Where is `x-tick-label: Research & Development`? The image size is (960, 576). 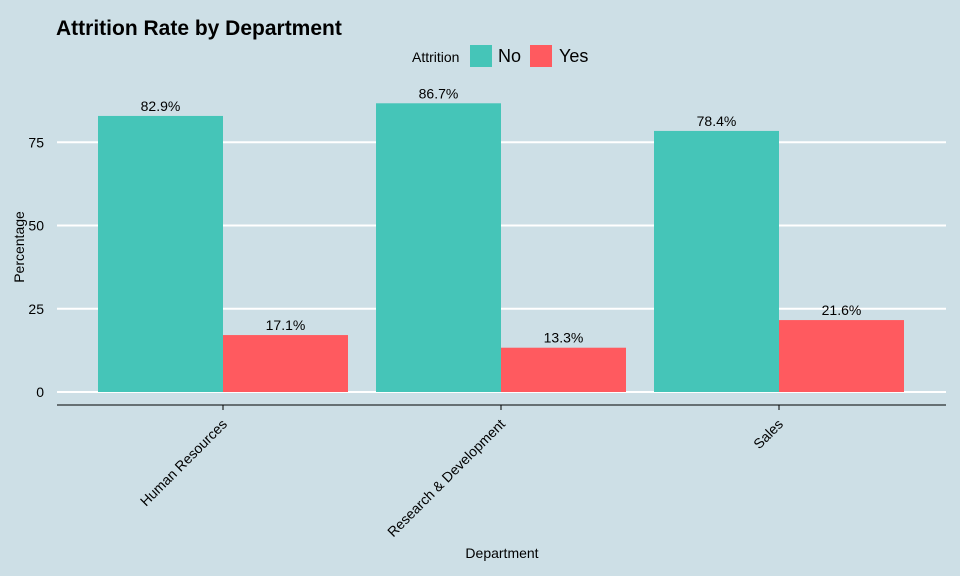 x-tick-label: Research & Development is located at coordinates (446, 478).